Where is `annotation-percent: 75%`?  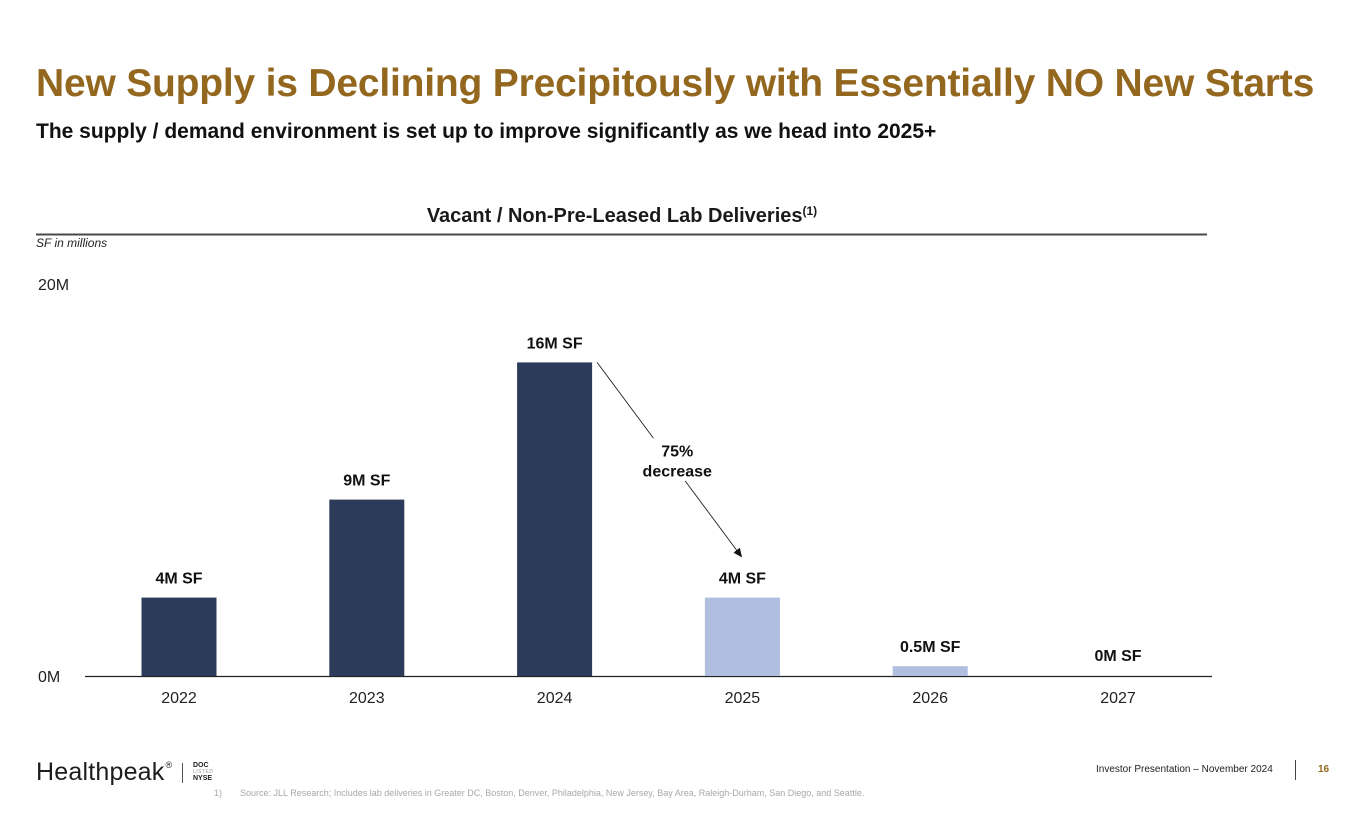 annotation-percent: 75% is located at coordinates (677, 452).